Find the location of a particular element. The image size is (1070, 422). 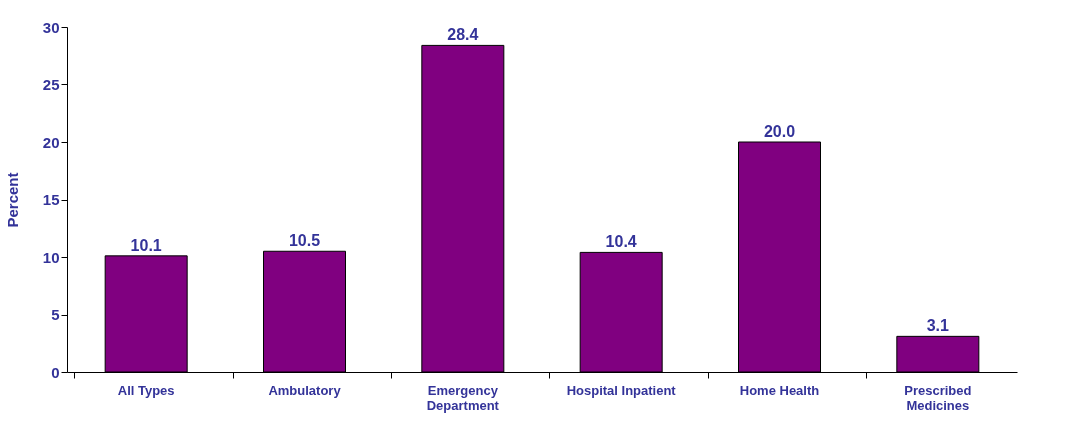

data-label: 10.5 is located at coordinates (304, 241).